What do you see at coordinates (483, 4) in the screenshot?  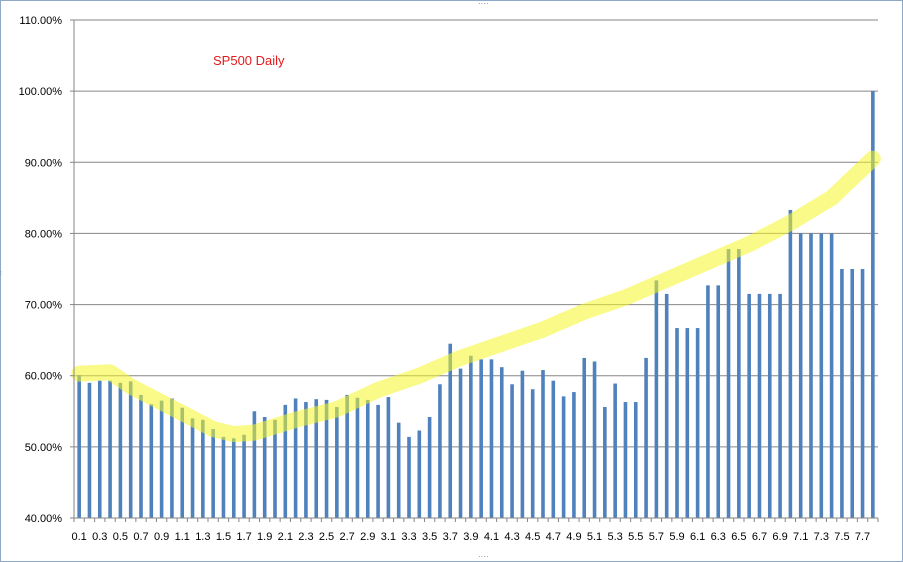 I see `top-resize-handle: ····` at bounding box center [483, 4].